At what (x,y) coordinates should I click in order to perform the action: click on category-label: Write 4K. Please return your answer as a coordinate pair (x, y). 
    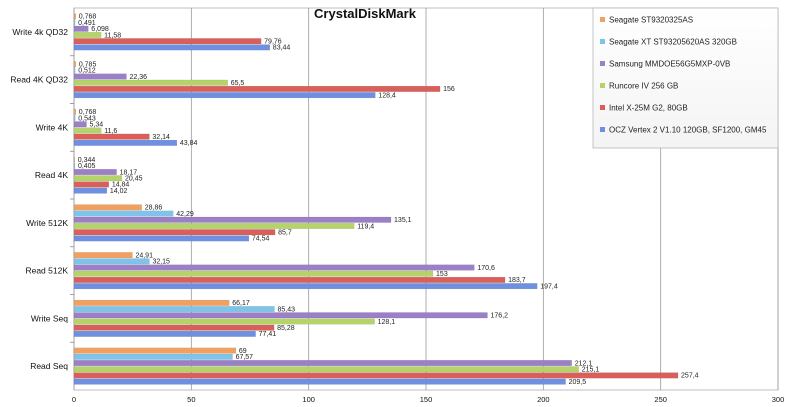
    Looking at the image, I should click on (52, 127).